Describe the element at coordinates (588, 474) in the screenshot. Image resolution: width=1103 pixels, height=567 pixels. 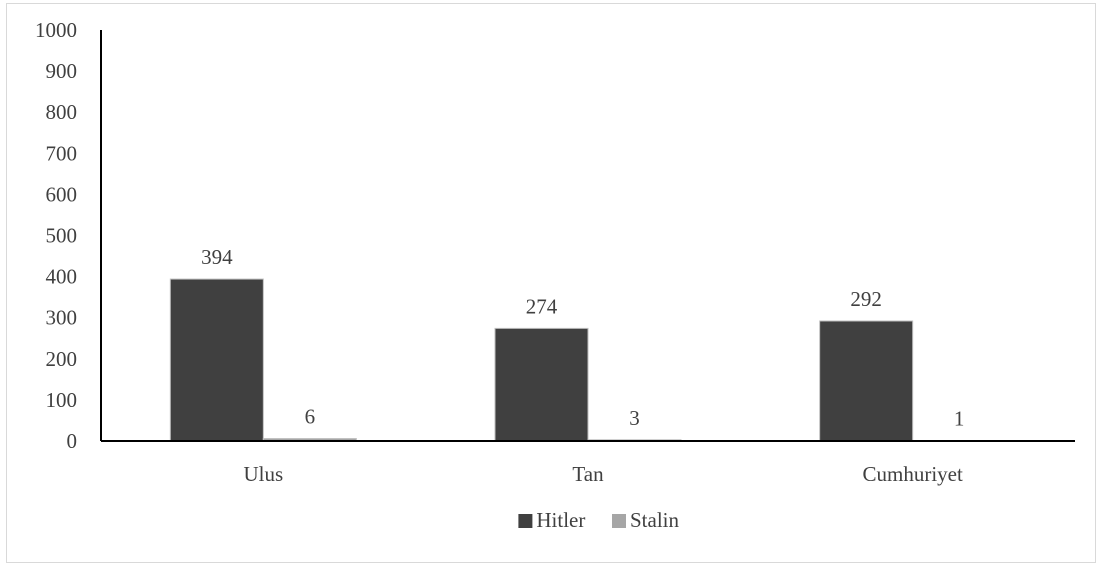
I see `x-category-label: Tan` at that location.